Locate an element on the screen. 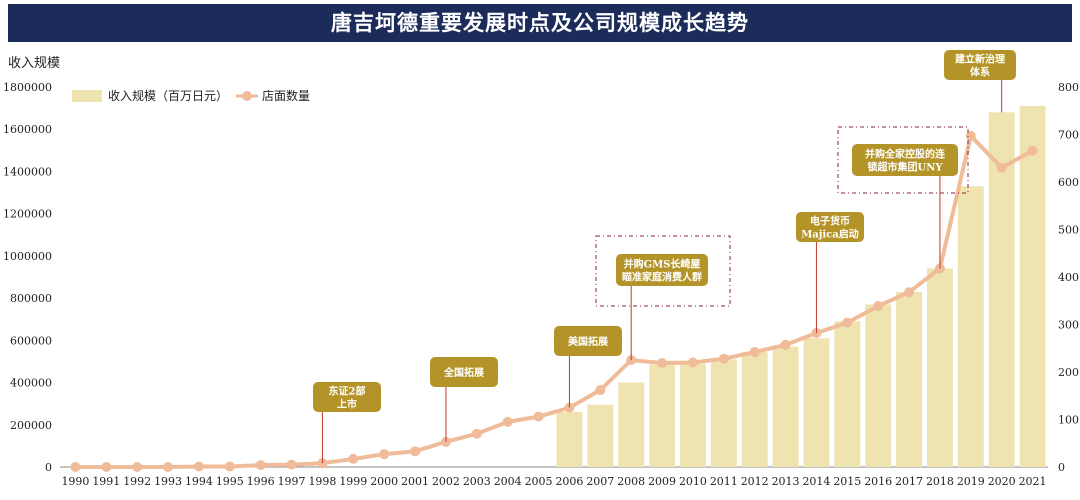  x-tick-label: 2014 is located at coordinates (816, 481).